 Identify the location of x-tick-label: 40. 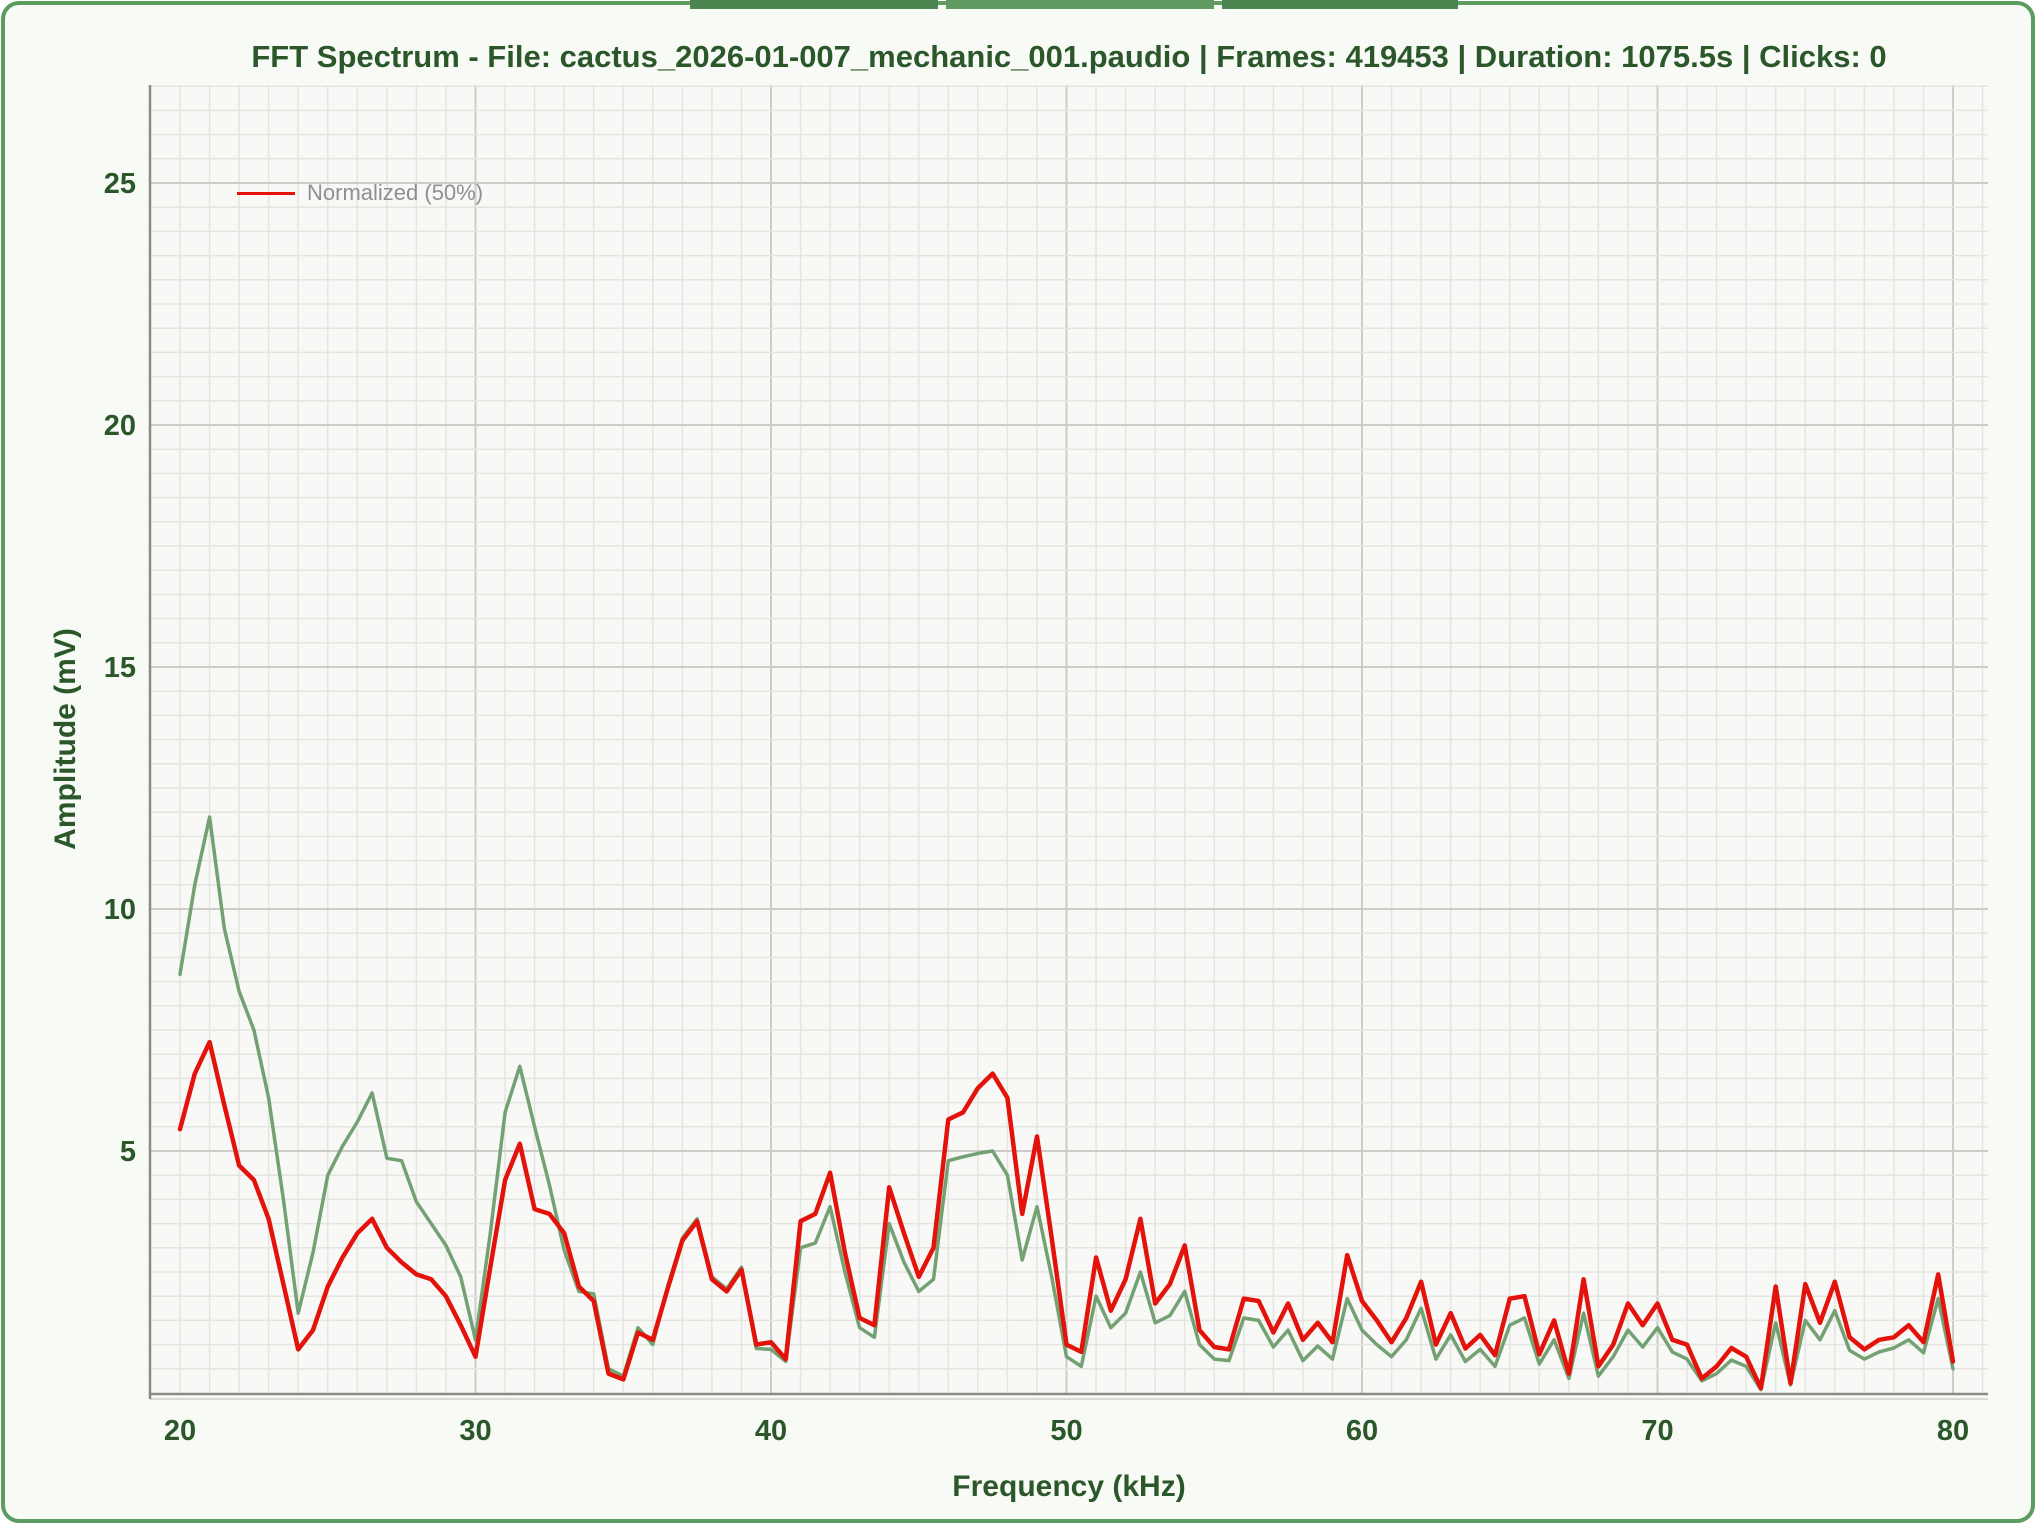
(771, 1431).